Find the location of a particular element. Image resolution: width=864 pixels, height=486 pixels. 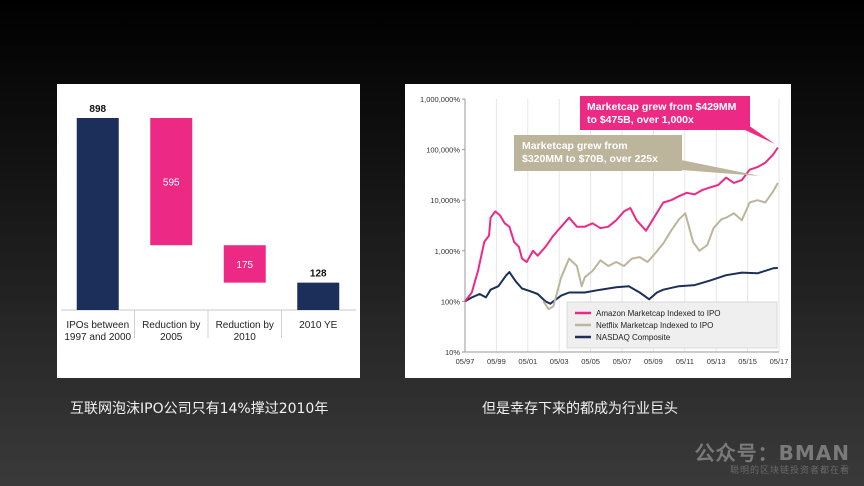

y-tick-label-0: 10% is located at coordinates (452, 352).